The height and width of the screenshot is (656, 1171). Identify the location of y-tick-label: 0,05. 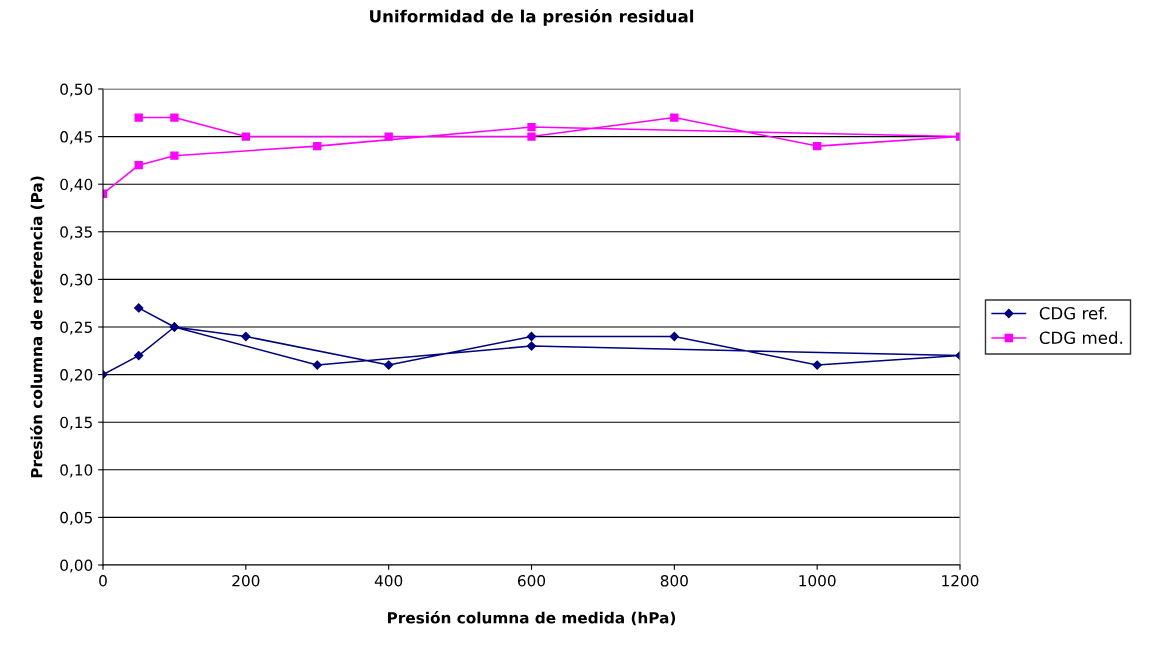
(76, 518).